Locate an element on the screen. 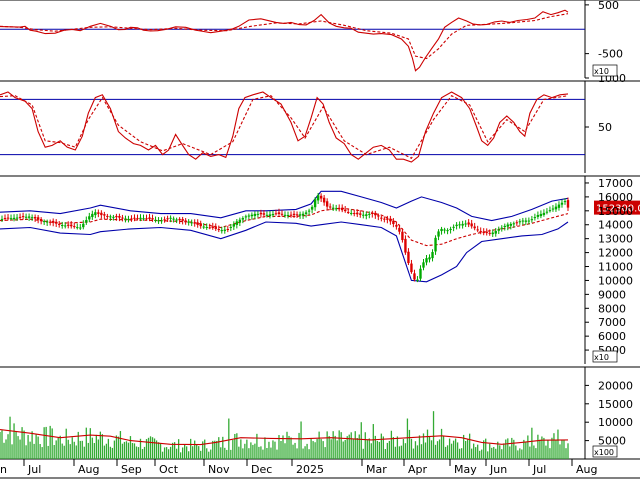 This screenshot has width=640, height=479. last-price-label: 152300.0 is located at coordinates (618, 209).